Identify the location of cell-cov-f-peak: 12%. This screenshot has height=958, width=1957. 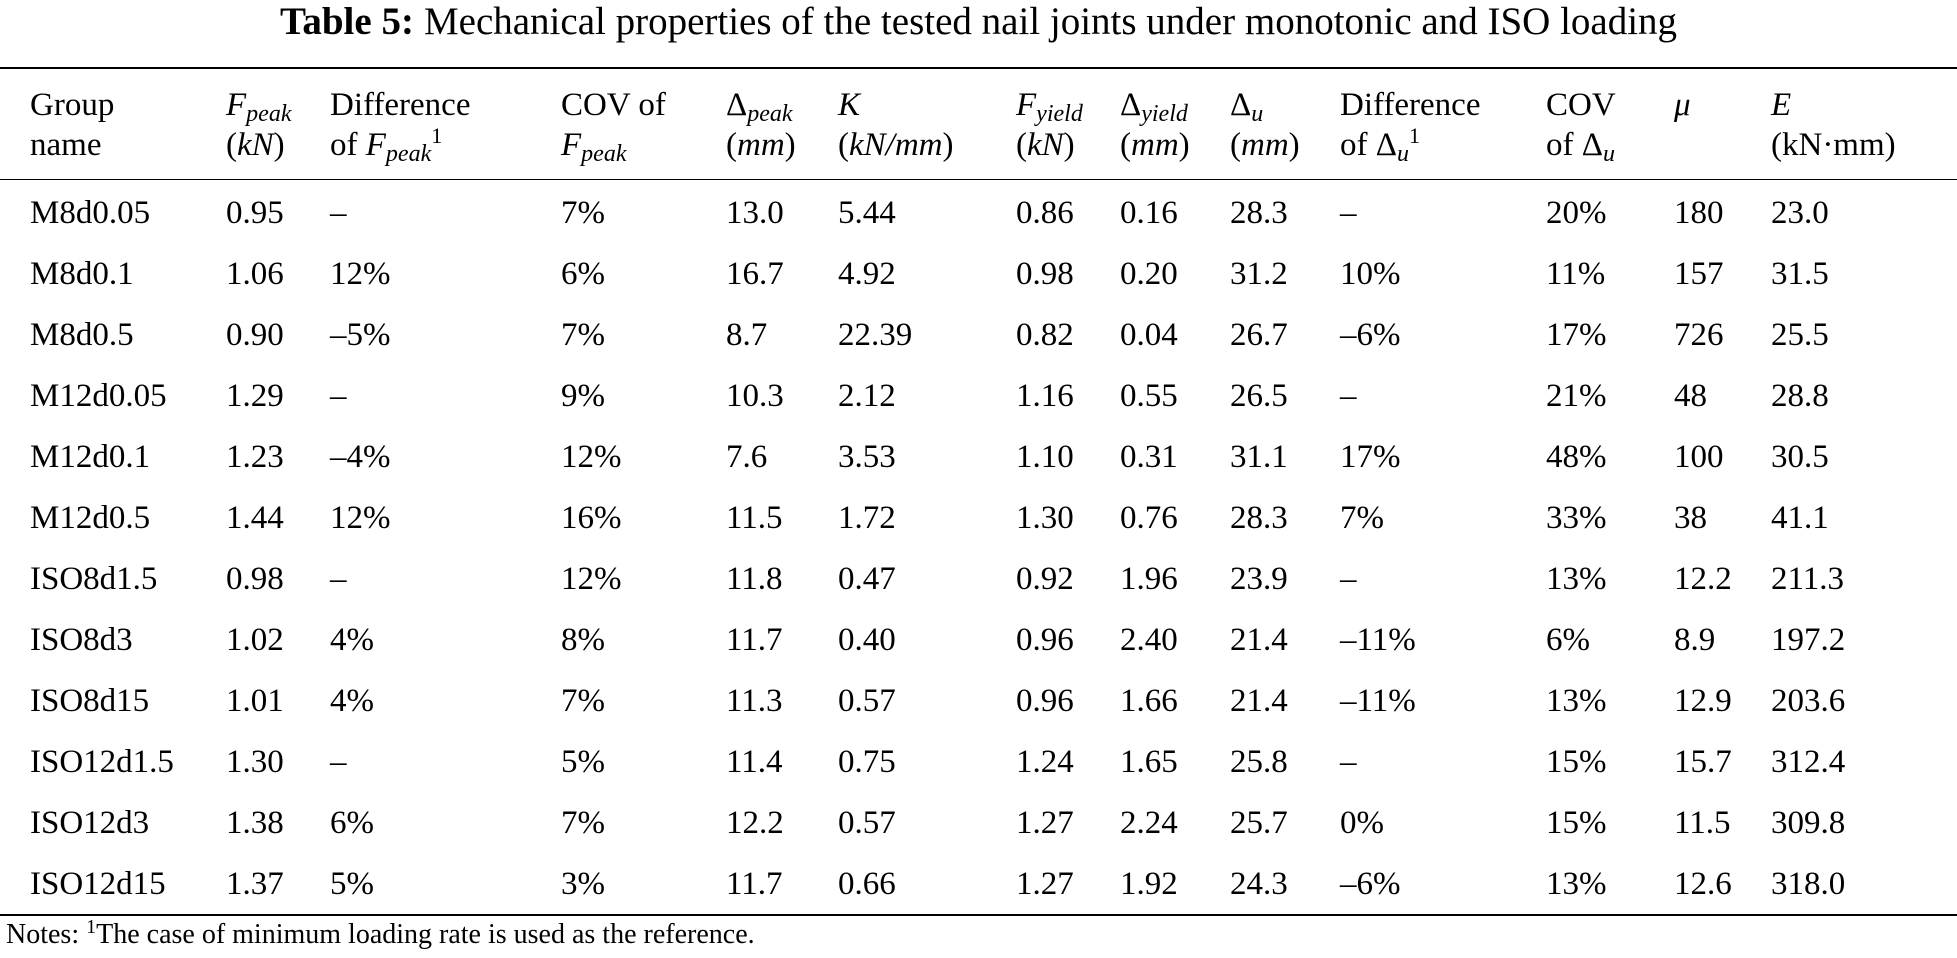
(591, 578).